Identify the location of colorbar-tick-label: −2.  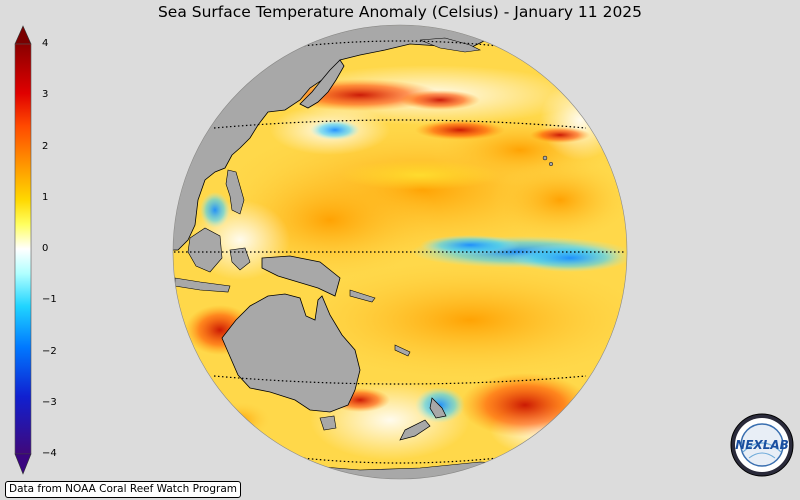
(49, 351).